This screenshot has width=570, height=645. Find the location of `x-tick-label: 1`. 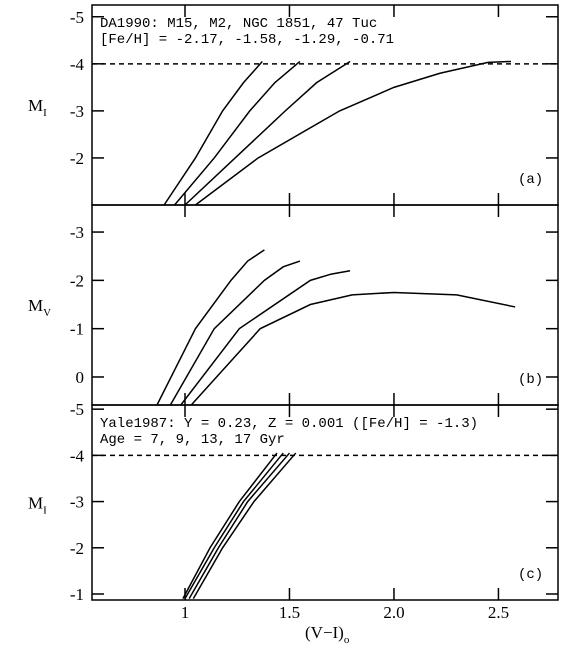

x-tick-label: 1 is located at coordinates (185, 612).